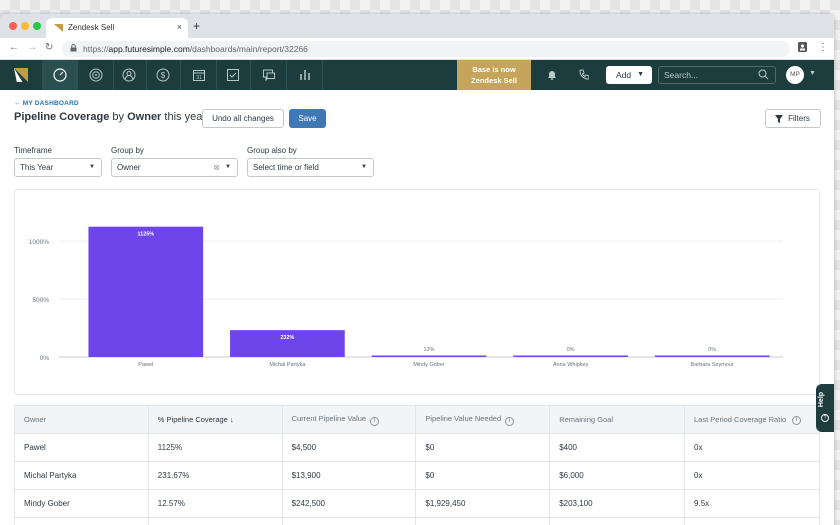  I want to click on y-tick-label: 500%, so click(40, 300).